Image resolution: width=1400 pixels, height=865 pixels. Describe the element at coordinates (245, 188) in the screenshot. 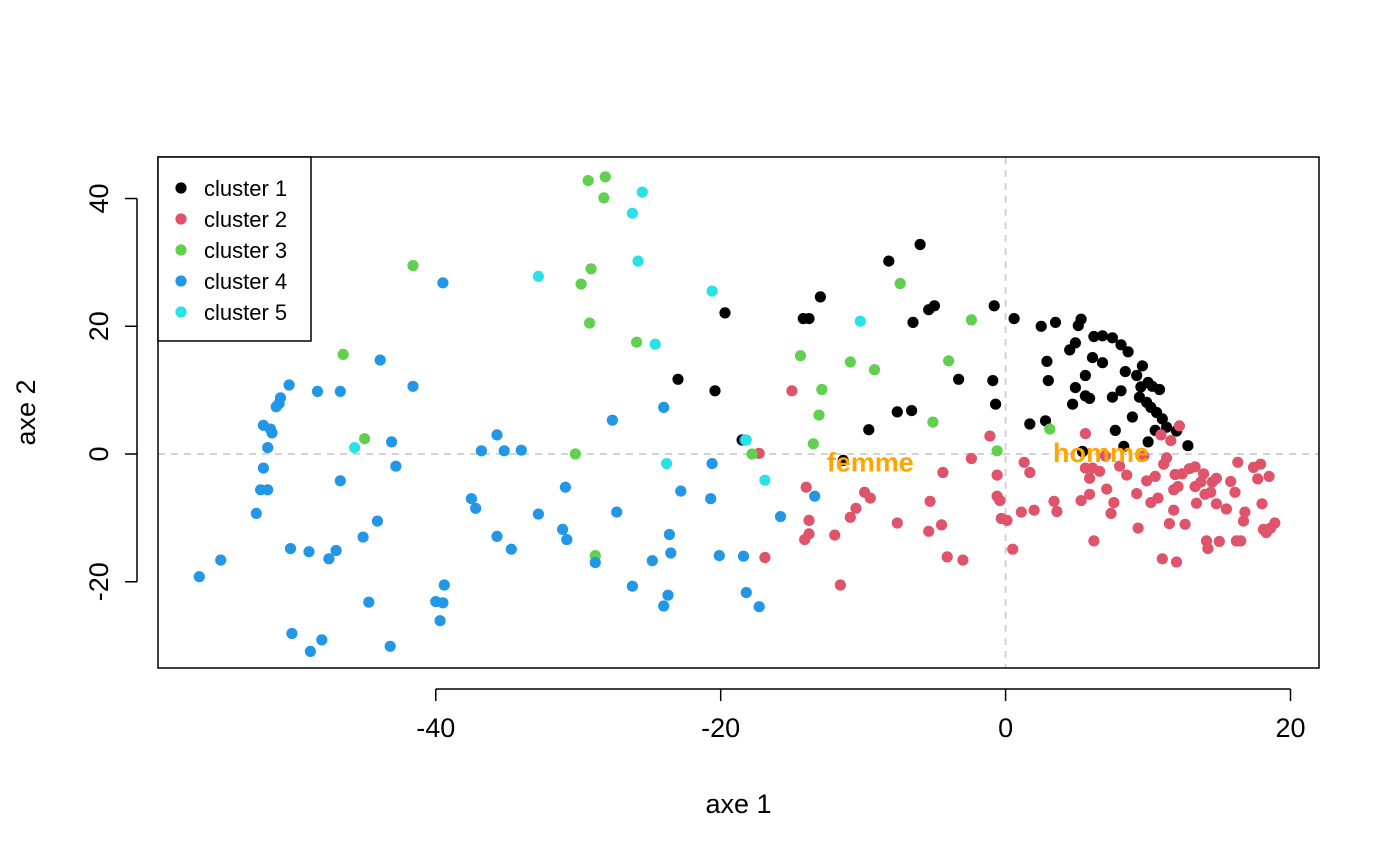

I see `legend-label: cluster 1` at that location.